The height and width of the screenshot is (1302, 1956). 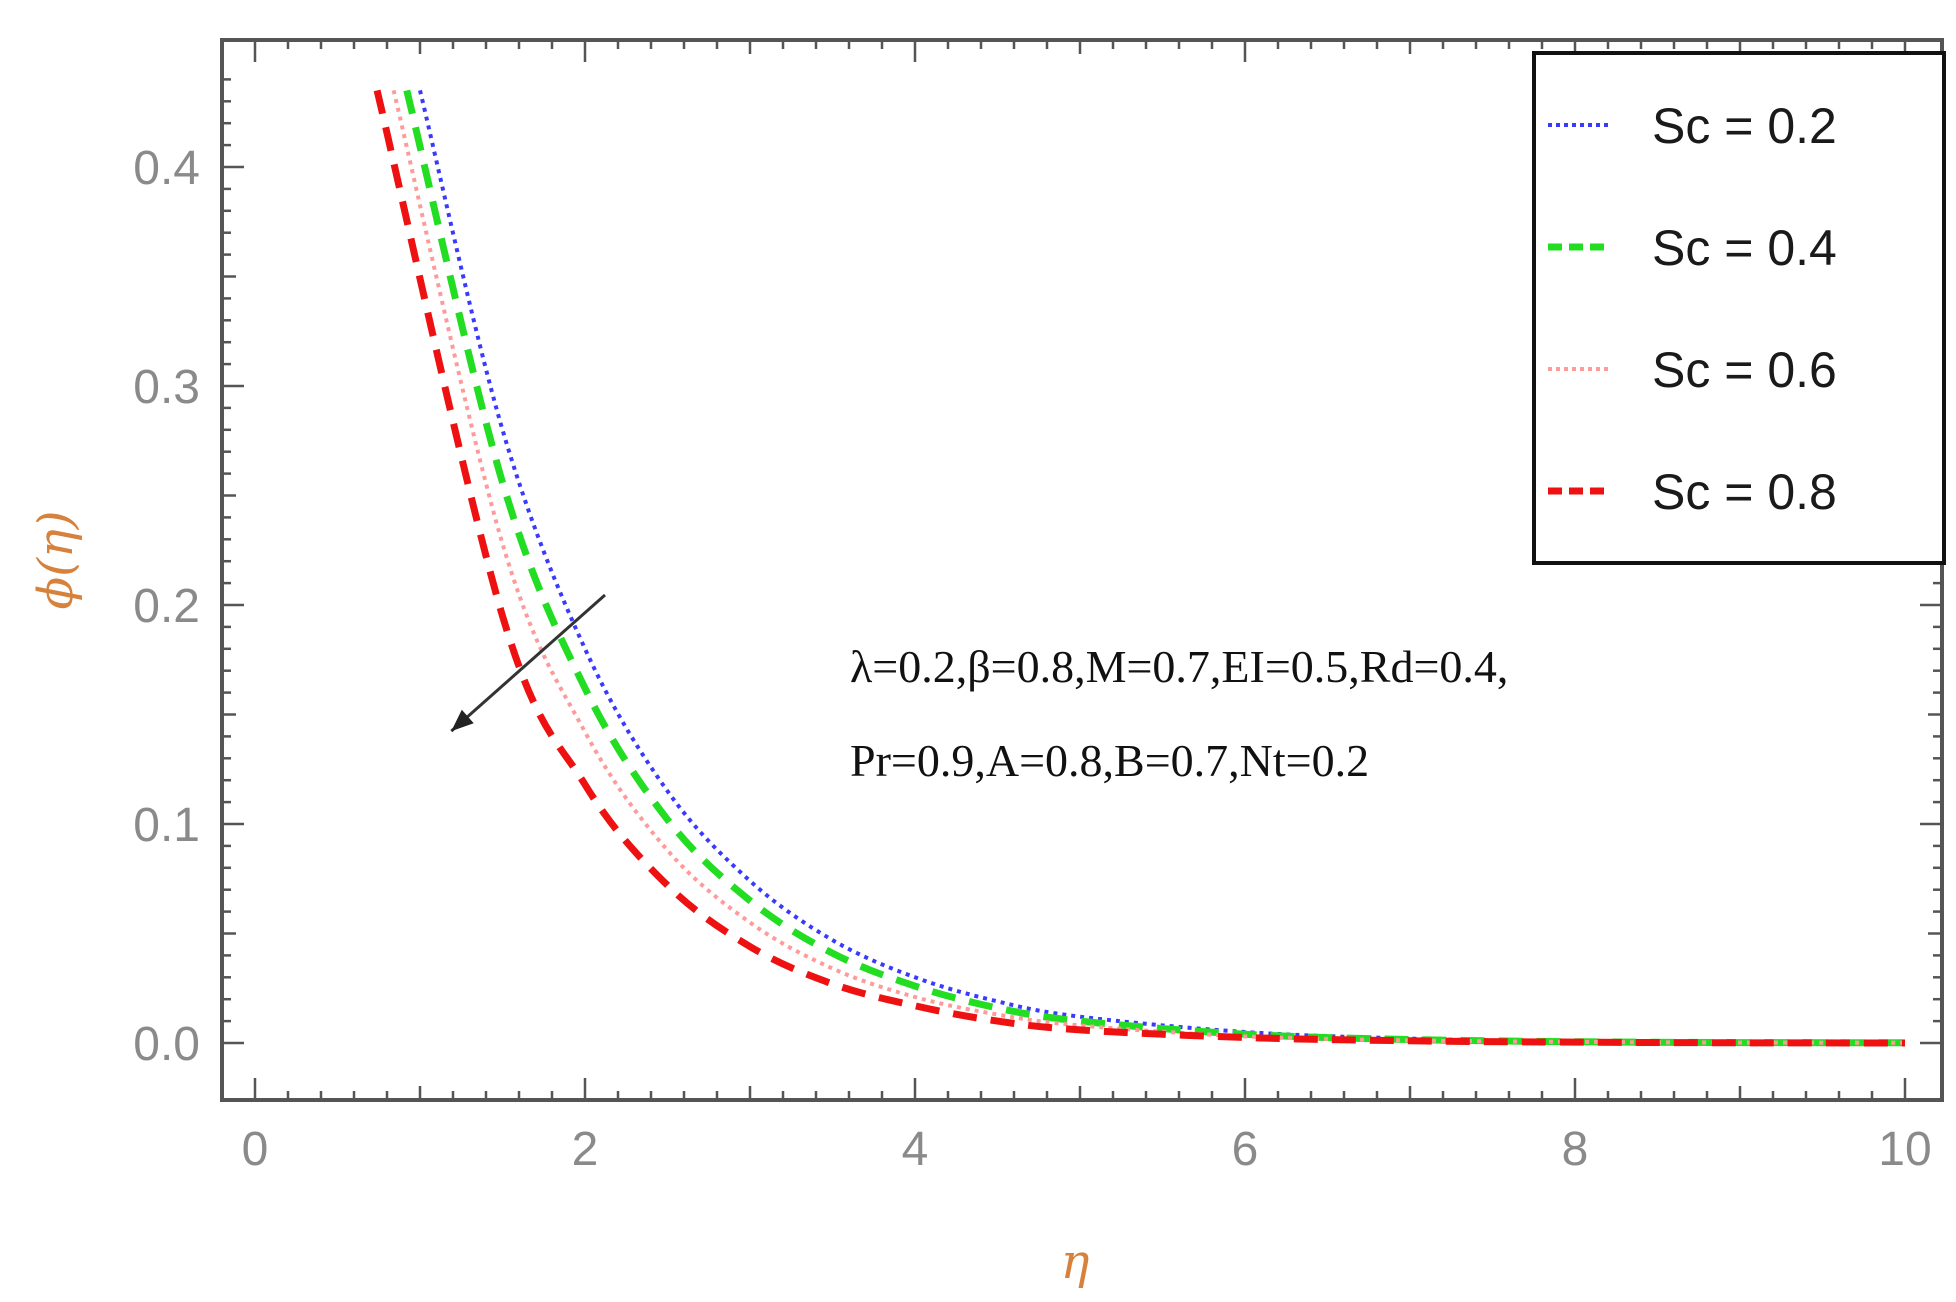 I want to click on legend-box, so click(x=1739, y=308).